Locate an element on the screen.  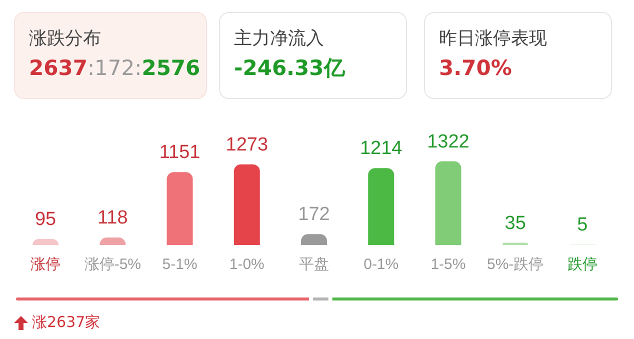
x-tick-label: 跌停 is located at coordinates (582, 264).